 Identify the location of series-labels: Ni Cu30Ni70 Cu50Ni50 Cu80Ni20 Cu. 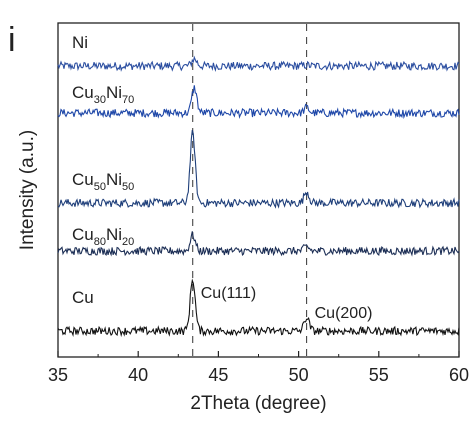
(103, 170).